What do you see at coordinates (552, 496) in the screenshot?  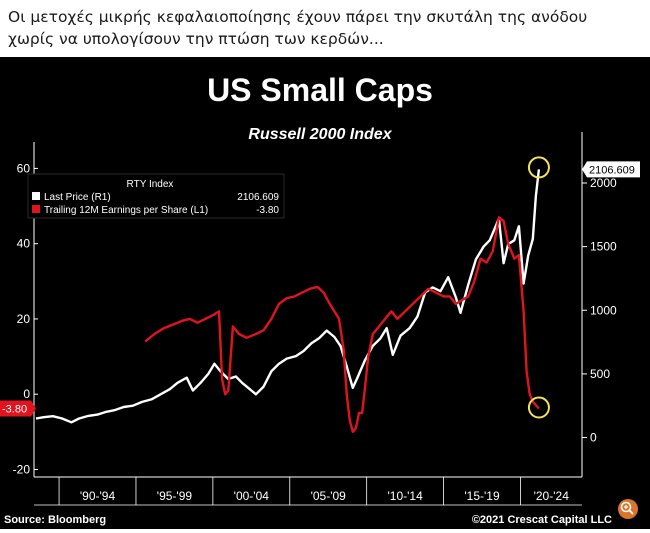 I see `x-tick-label: '20-'24` at bounding box center [552, 496].